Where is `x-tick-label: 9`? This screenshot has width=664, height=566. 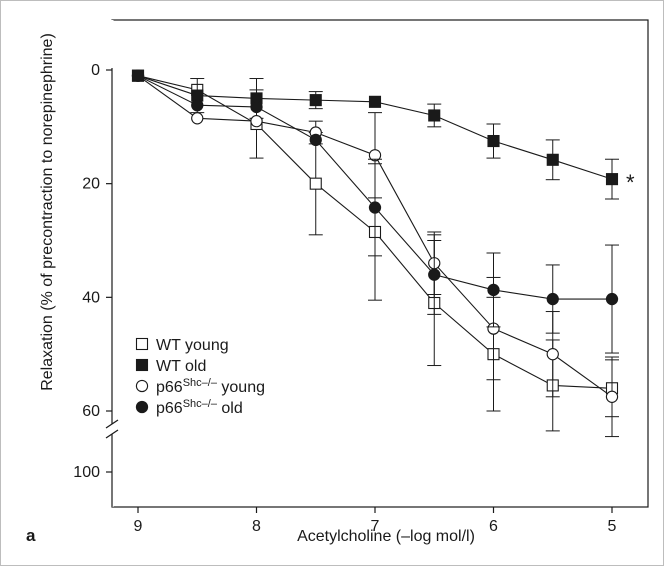
x-tick-label: 9 is located at coordinates (138, 526).